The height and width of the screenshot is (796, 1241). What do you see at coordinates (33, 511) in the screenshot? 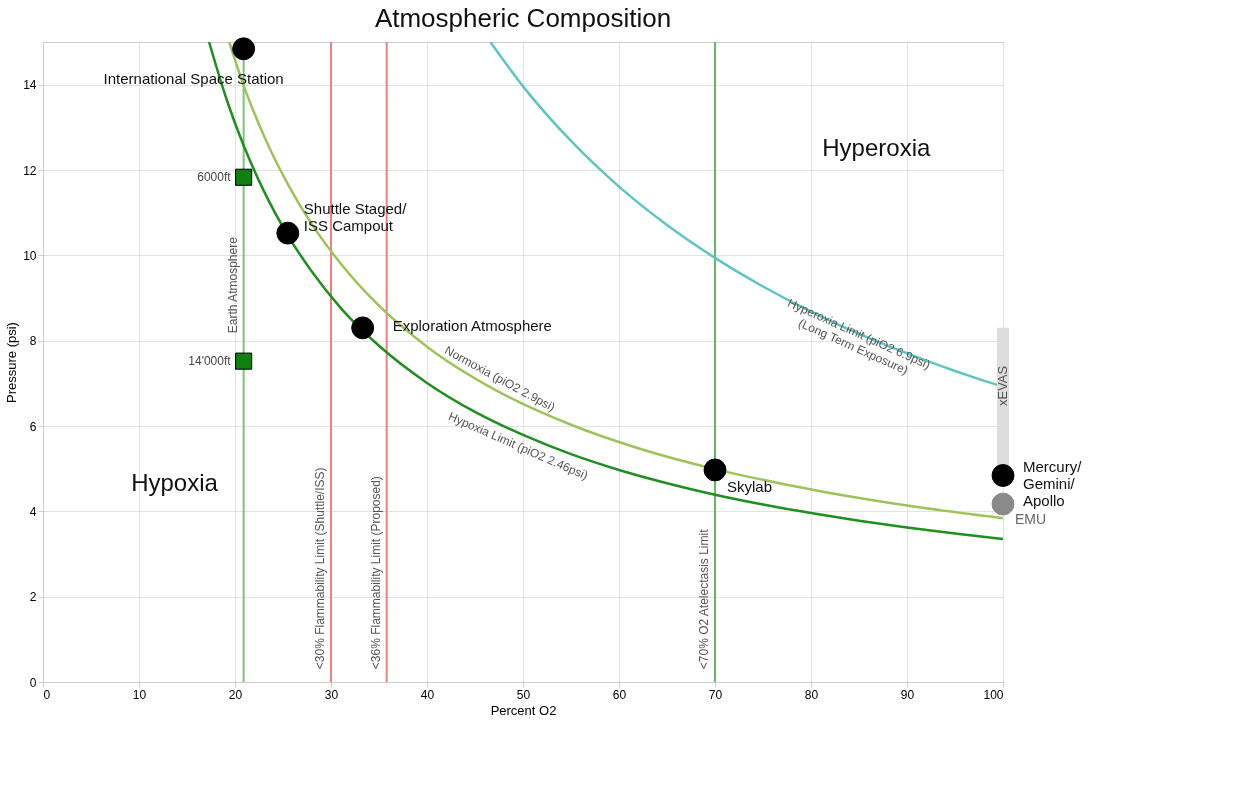
I see `y-tick-label: 4` at bounding box center [33, 511].